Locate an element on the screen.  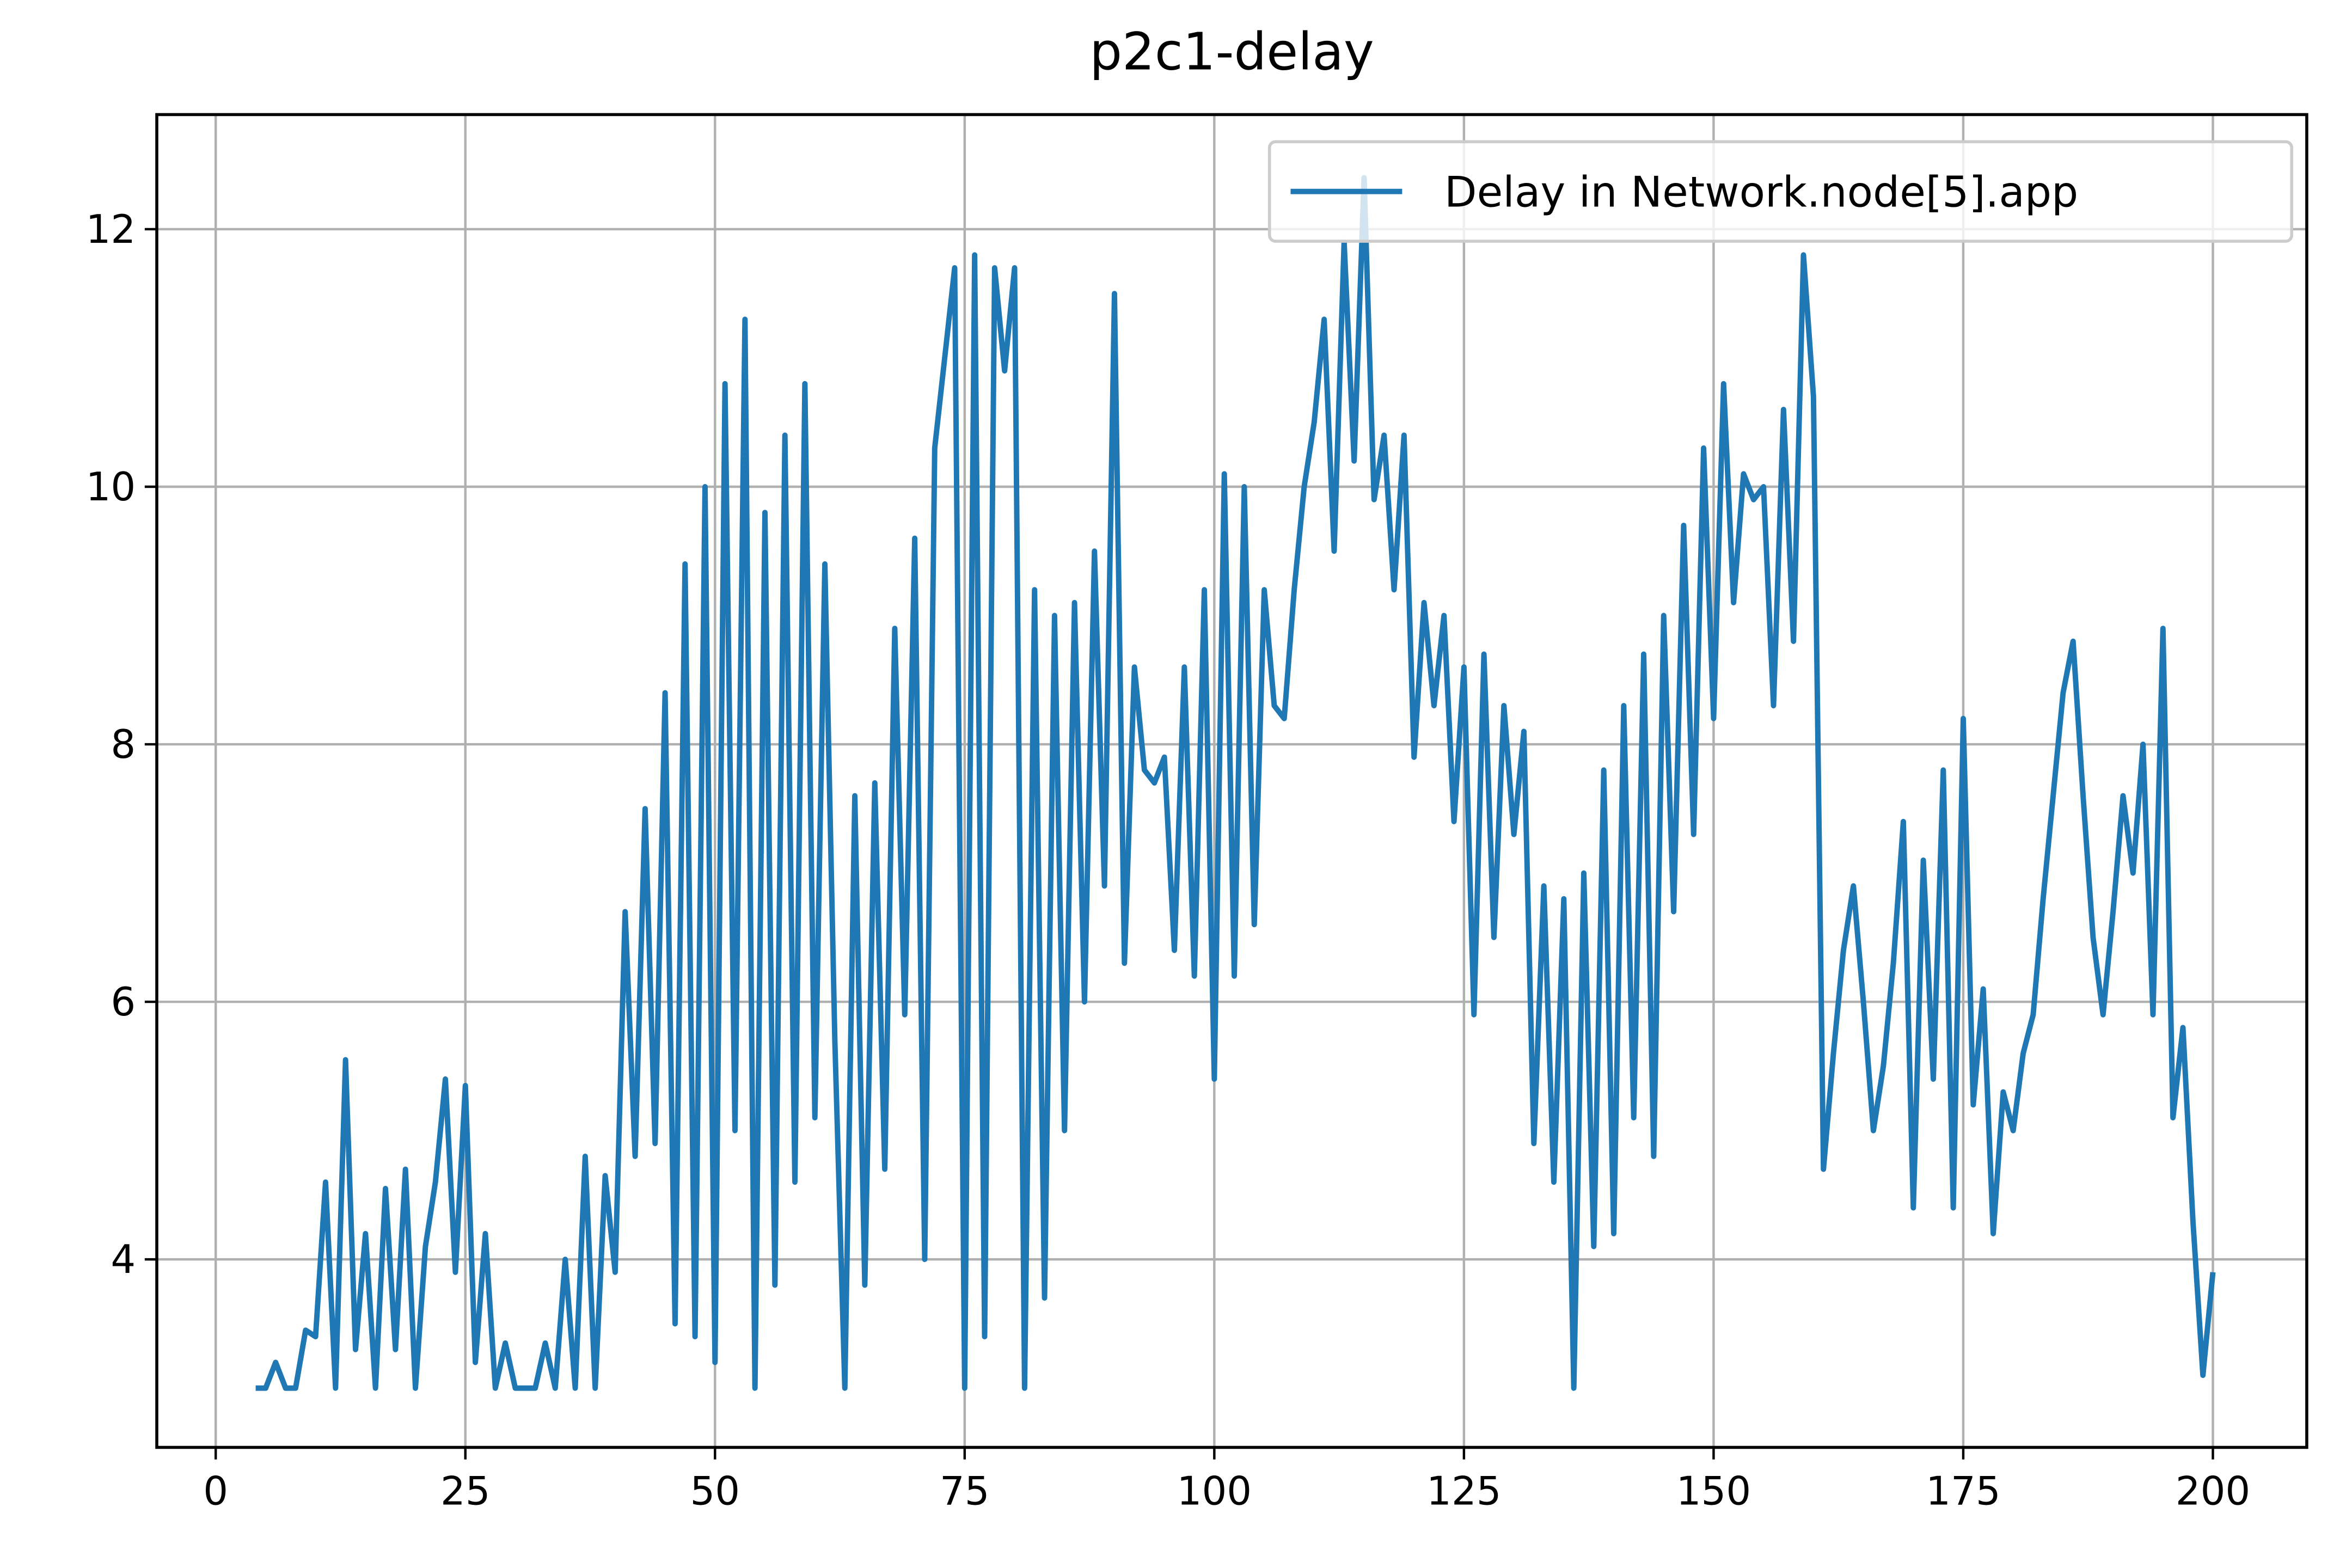
x-tick-label: 50 is located at coordinates (715, 1491).